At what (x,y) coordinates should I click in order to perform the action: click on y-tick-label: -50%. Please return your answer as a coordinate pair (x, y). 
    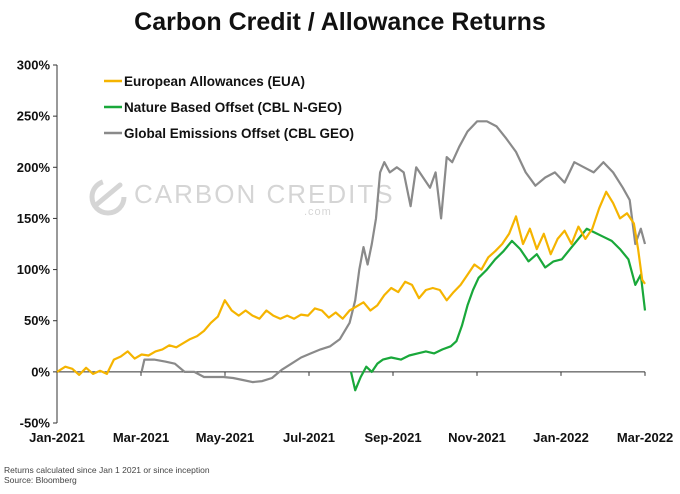
    Looking at the image, I should click on (35, 423).